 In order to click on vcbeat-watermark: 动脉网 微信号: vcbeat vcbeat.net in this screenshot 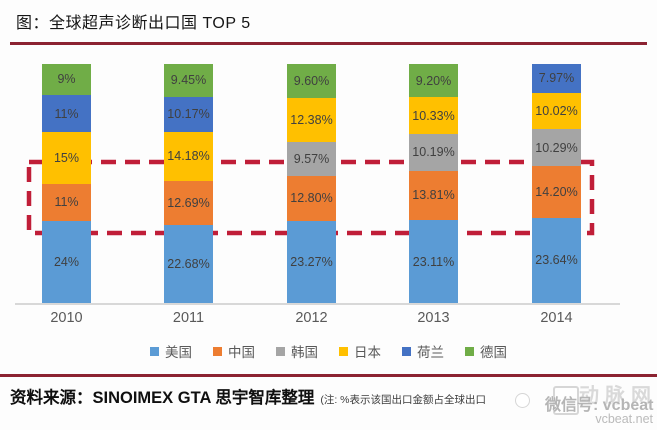, I will do `click(581, 403)`.